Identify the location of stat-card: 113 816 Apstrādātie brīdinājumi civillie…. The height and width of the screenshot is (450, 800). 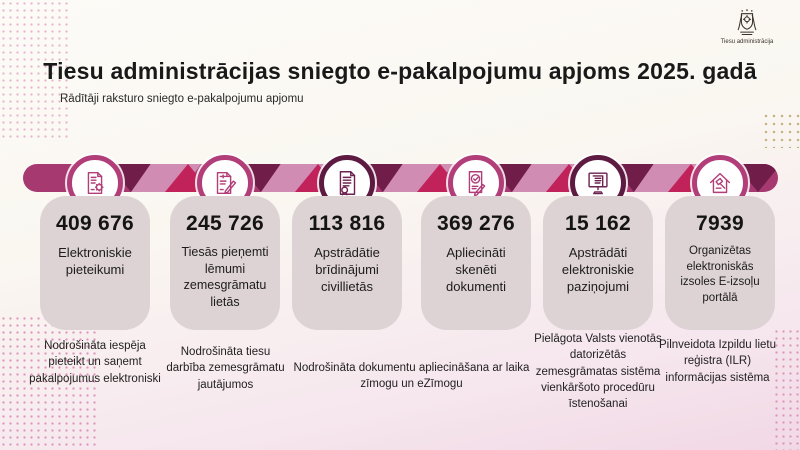
(347, 263).